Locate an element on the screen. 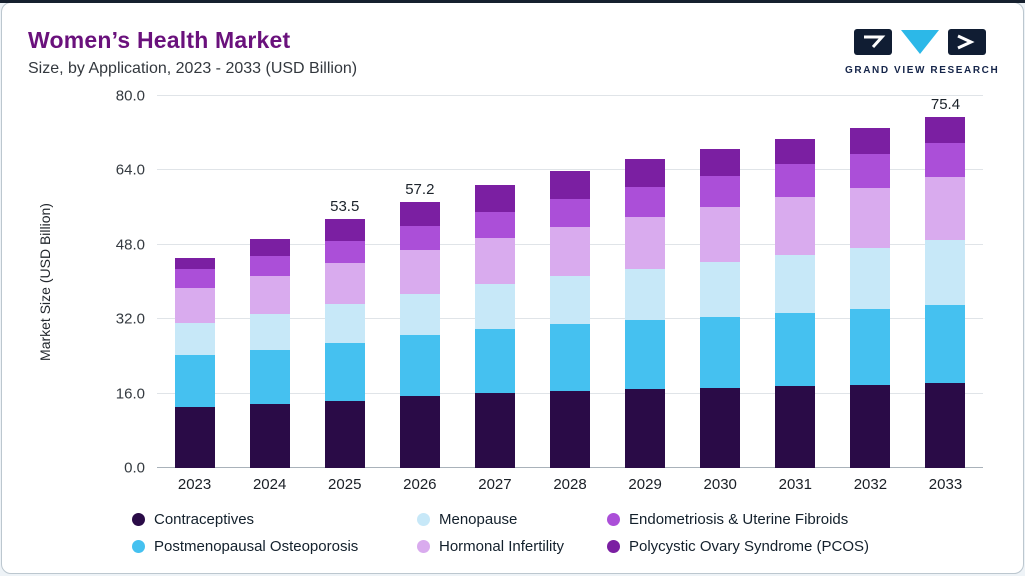 This screenshot has width=1025, height=576. grand-view-research-logo: GRAND VIEW RESEARCH is located at coordinates (921, 52).